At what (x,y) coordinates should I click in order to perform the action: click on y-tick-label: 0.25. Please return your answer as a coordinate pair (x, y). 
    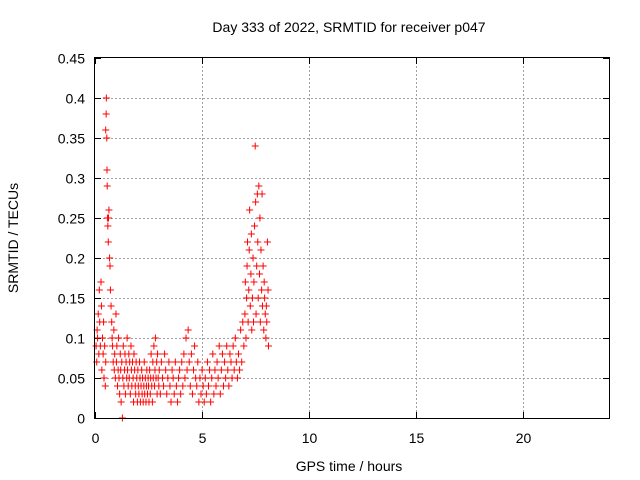
    Looking at the image, I should click on (71, 219).